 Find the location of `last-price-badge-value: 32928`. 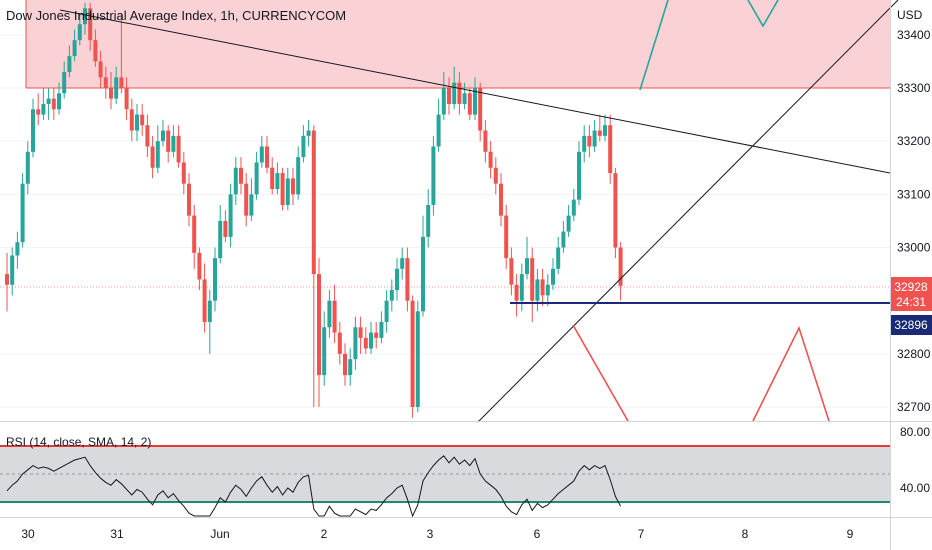

last-price-badge-value: 32928 is located at coordinates (911, 287).